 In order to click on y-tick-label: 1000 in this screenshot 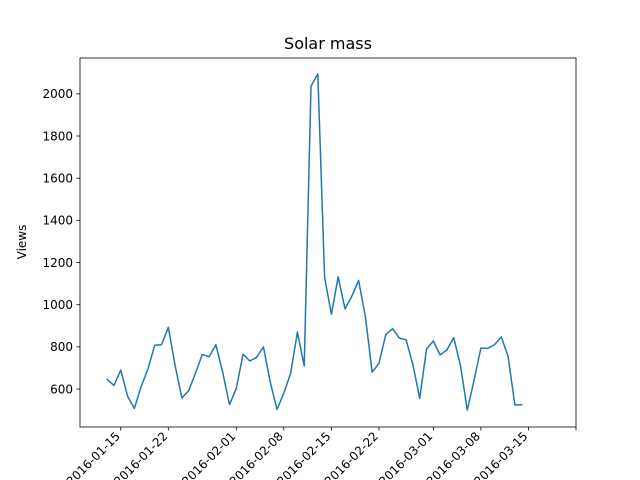, I will do `click(57, 305)`.